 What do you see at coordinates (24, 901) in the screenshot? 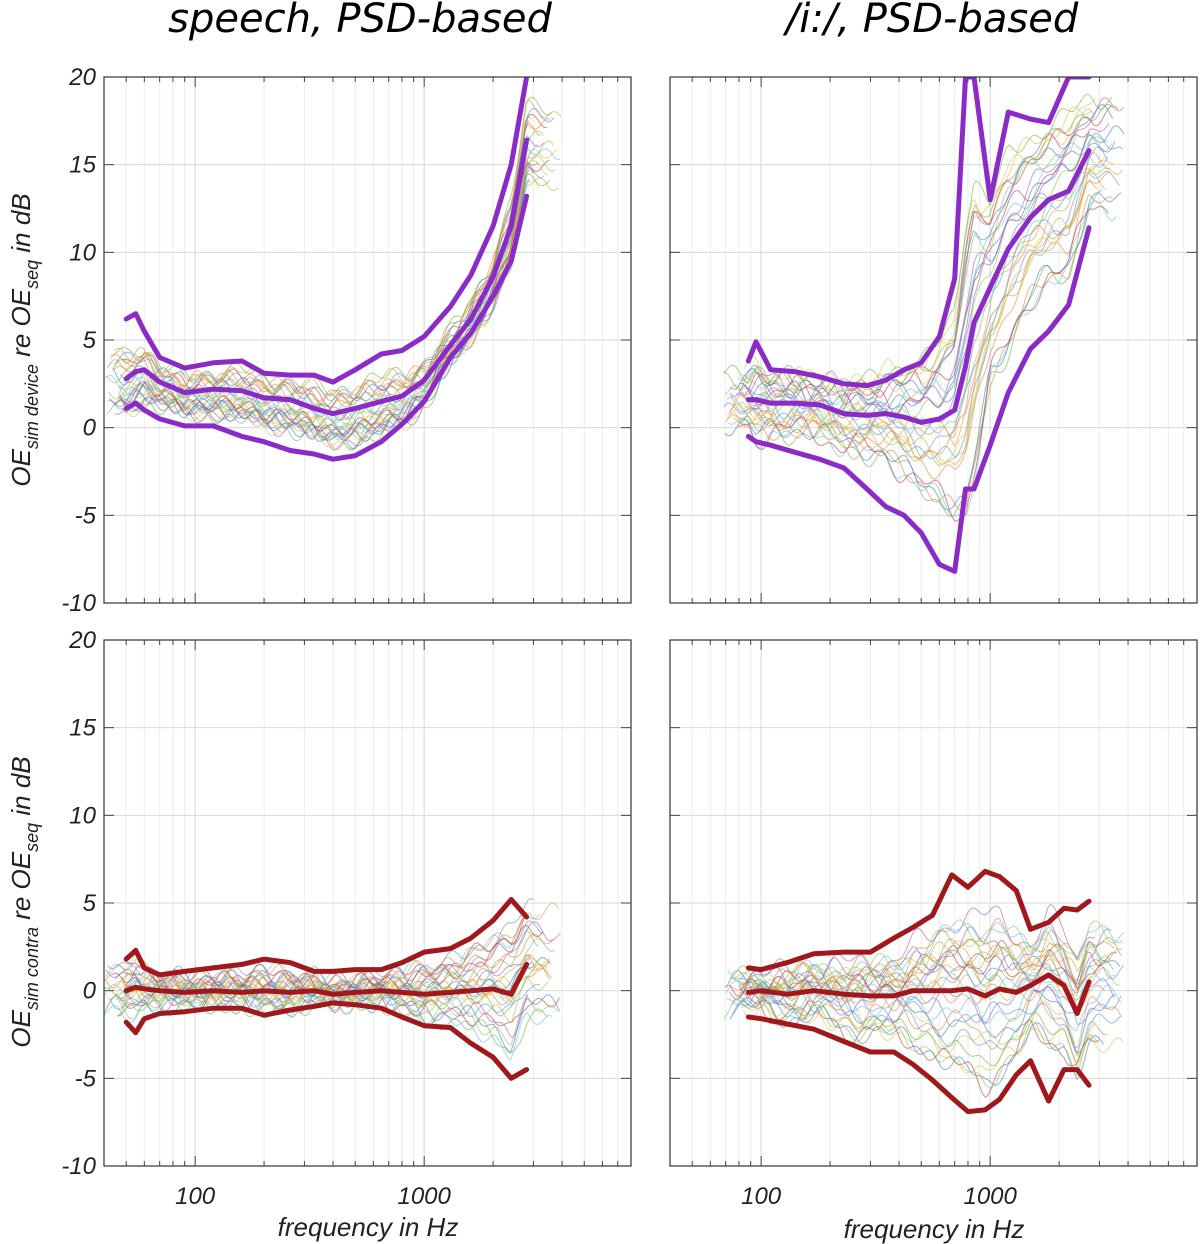
I see `ylabel-bottom: OEsim contra re OEseq in dB` at bounding box center [24, 901].